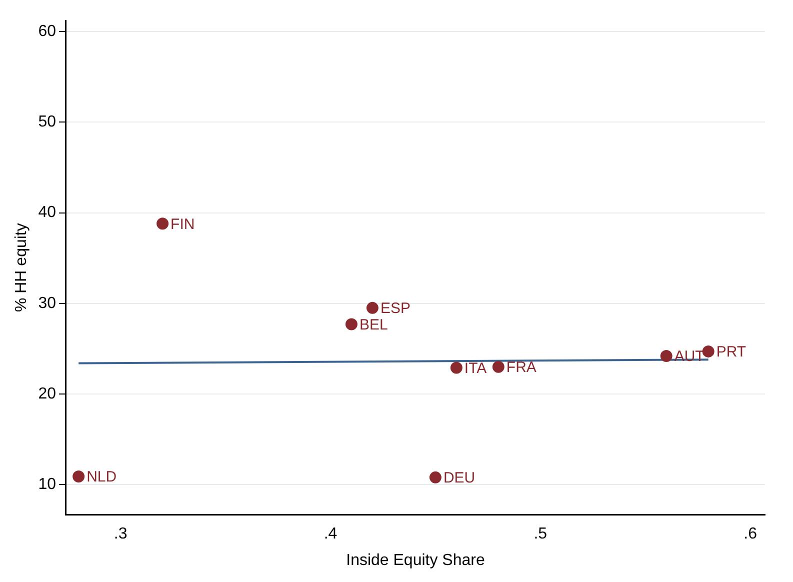 The height and width of the screenshot is (582, 793). What do you see at coordinates (121, 534) in the screenshot?
I see `x-tick-label: .3` at bounding box center [121, 534].